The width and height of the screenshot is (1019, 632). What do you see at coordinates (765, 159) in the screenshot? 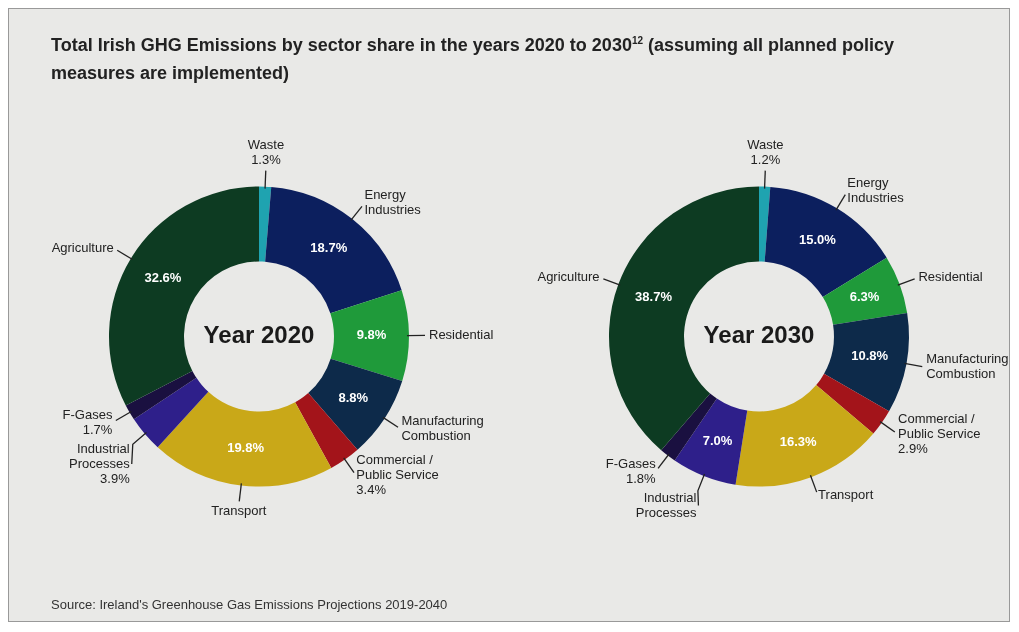
I see `data-label: 1.2%` at bounding box center [765, 159].